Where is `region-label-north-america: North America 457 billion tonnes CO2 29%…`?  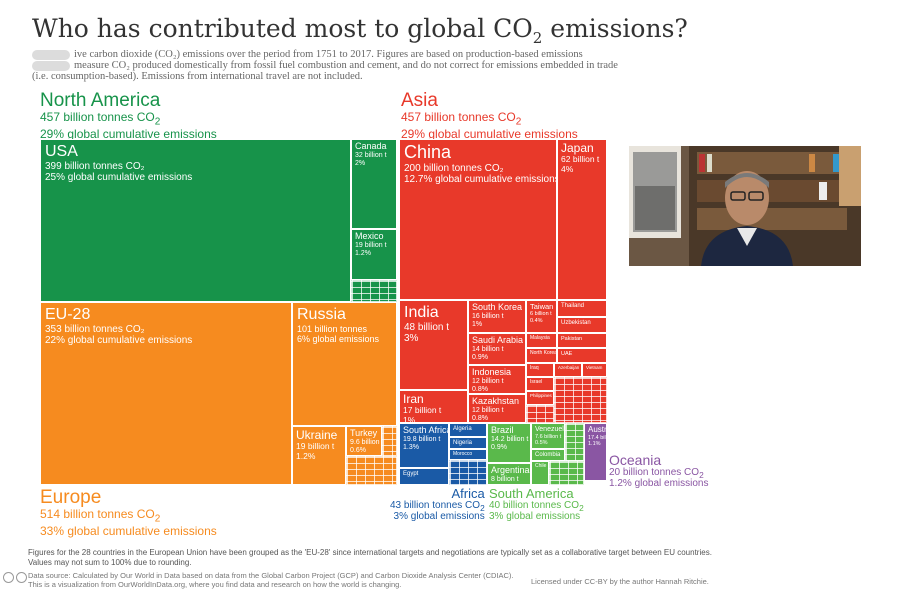 region-label-north-america: North America 457 billion tonnes CO2 29%… is located at coordinates (128, 115).